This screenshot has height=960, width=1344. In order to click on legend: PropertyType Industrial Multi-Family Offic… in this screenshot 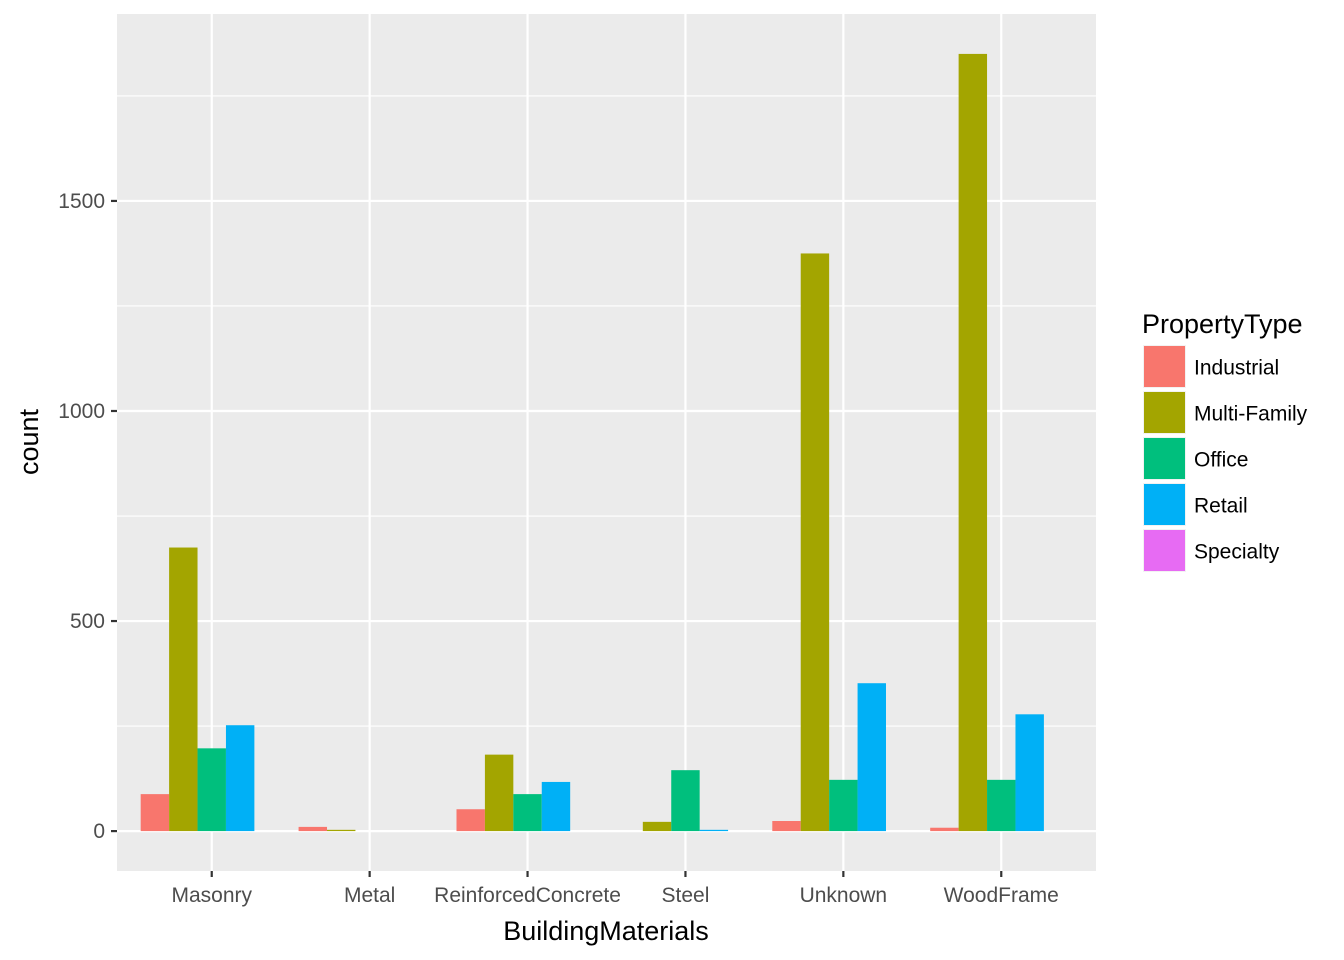, I will do `click(1225, 440)`.